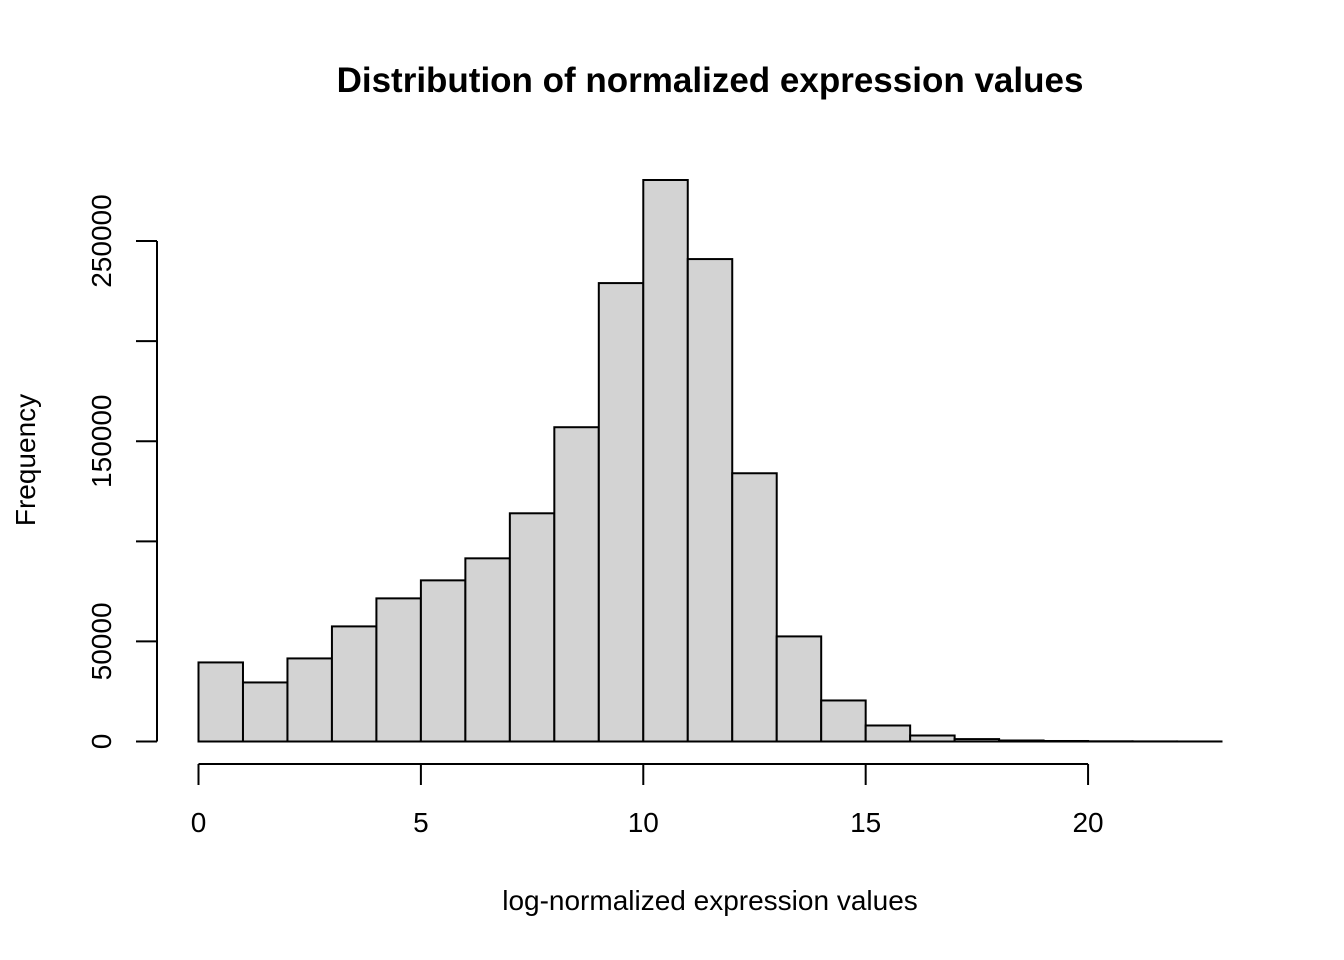  Describe the element at coordinates (101, 240) in the screenshot. I see `y-tick-label: 250000` at that location.